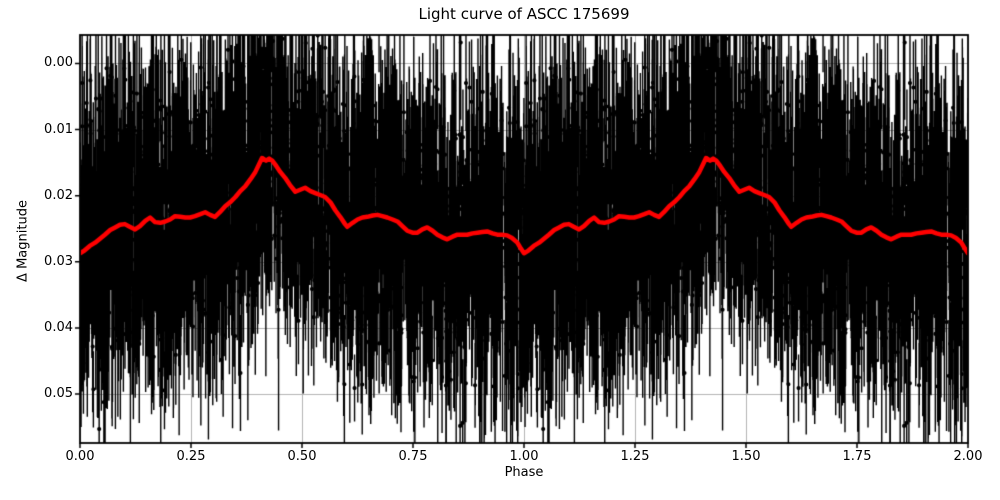 This screenshot has height=500, width=1000. I want to click on x-tick-label: 1.75, so click(857, 456).